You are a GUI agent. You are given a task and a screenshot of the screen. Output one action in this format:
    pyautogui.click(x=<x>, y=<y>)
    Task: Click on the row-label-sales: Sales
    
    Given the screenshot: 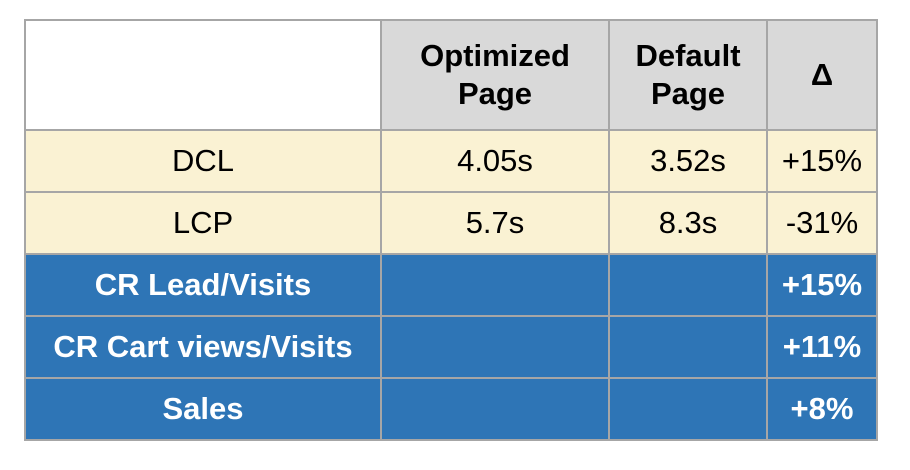 What is the action you would take?
    pyautogui.click(x=203, y=409)
    